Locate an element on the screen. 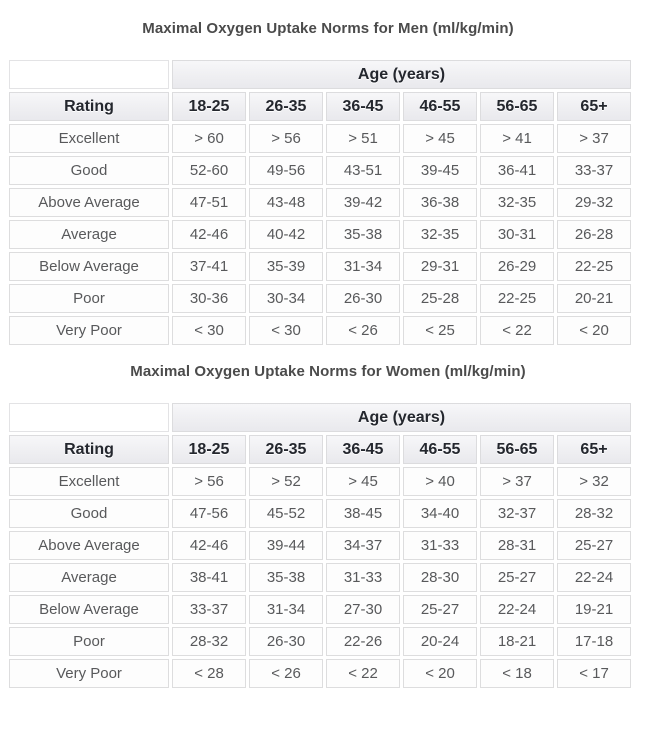 The height and width of the screenshot is (740, 656). value-cell: > 41 is located at coordinates (517, 138).